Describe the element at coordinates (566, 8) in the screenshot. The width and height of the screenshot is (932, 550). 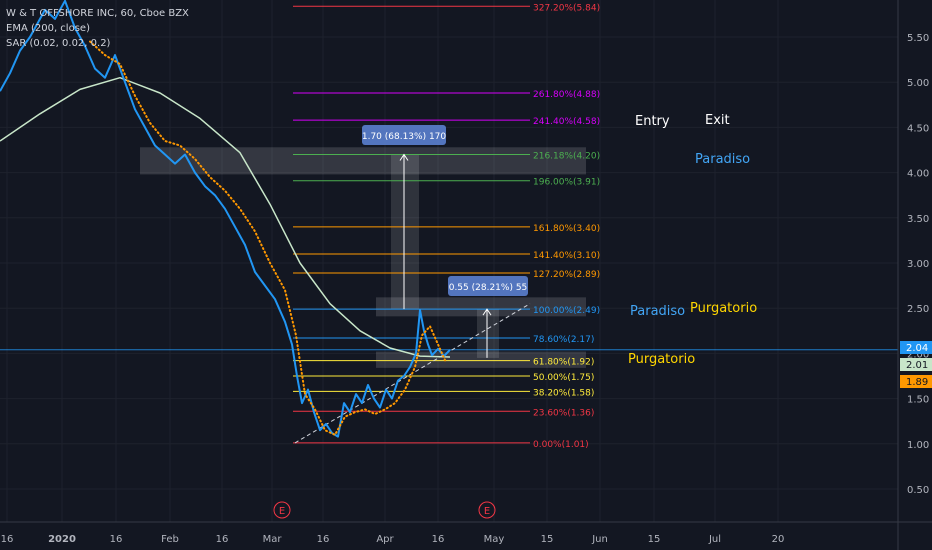
I see `fib-level-label: 327.20%(5.84)` at that location.